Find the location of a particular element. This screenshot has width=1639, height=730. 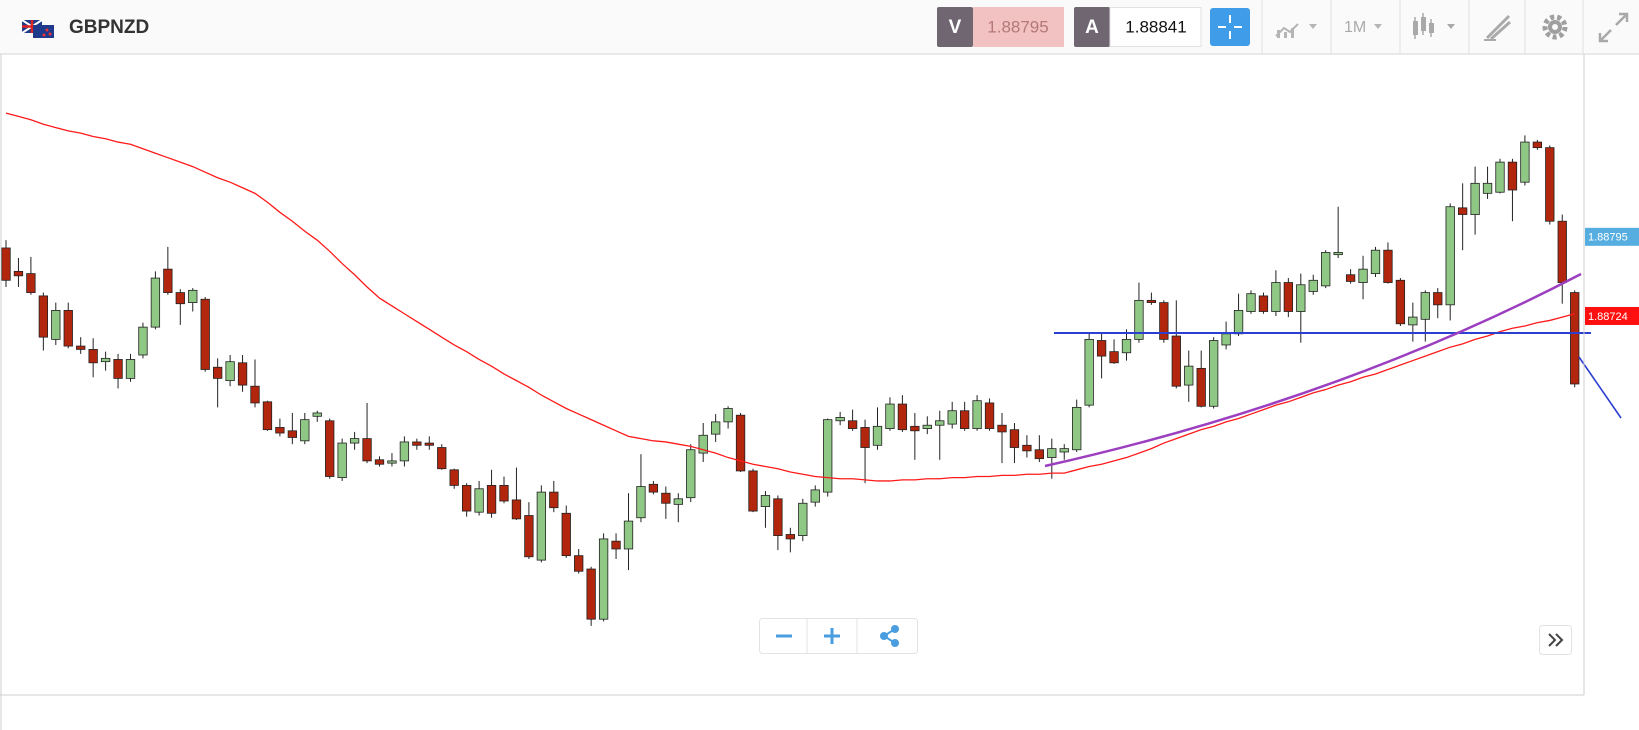

header: GBPNZD V 1.88795 A 1.88841 1M is located at coordinates (819, 27).